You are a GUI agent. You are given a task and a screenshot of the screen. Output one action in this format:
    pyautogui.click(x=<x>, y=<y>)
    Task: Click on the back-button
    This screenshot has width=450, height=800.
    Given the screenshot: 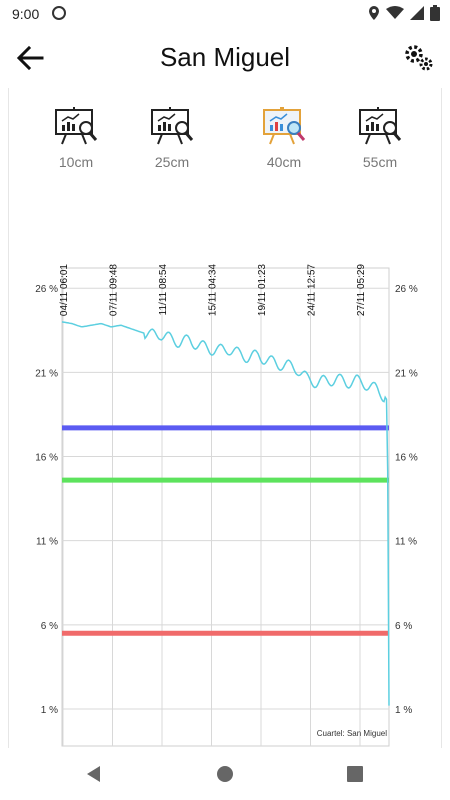 What is the action you would take?
    pyautogui.click(x=30, y=58)
    